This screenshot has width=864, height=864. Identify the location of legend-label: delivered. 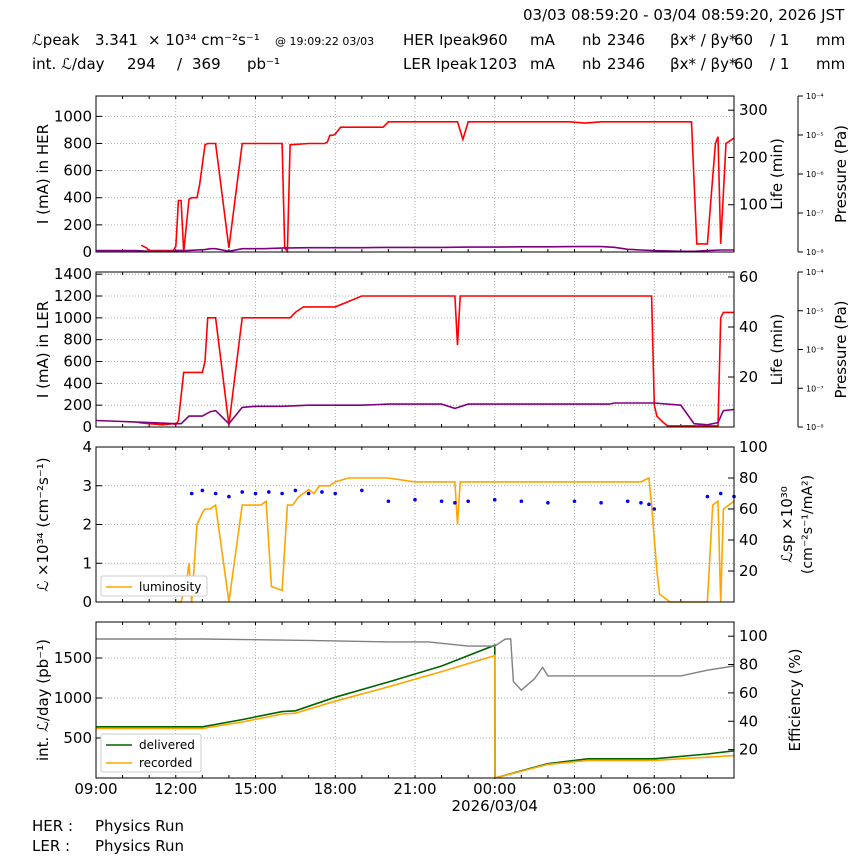
(167, 745).